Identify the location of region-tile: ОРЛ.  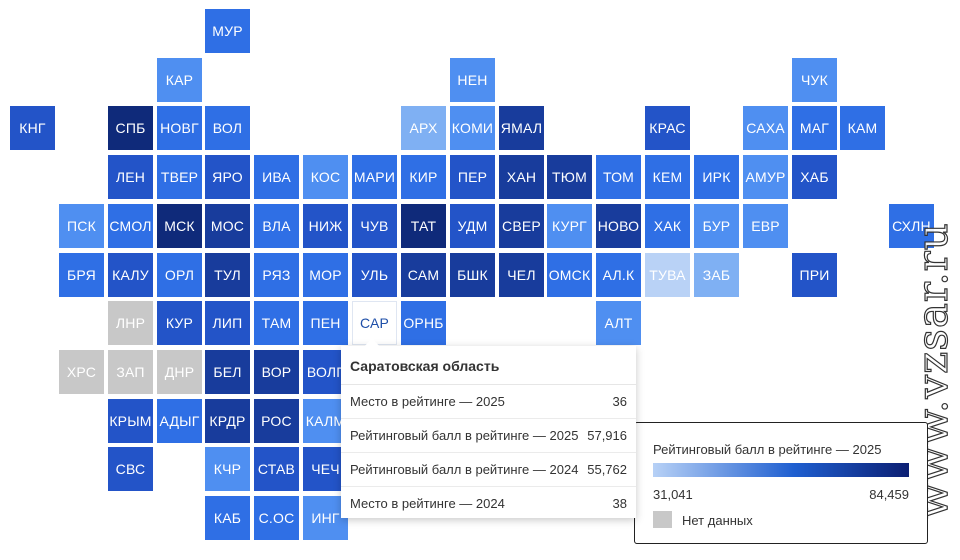
(179, 275).